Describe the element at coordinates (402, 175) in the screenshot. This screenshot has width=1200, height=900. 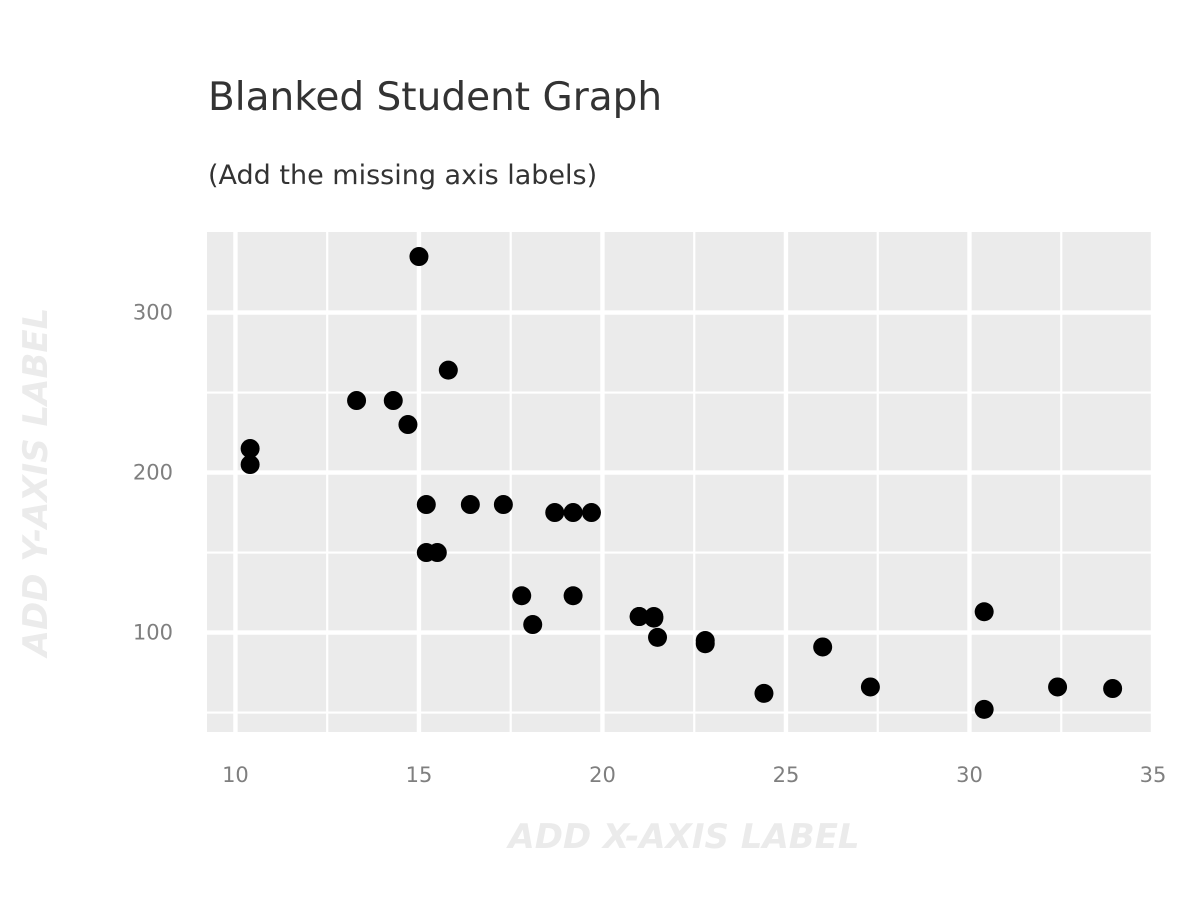
I see `chart-subtitle: (Add the missing axis labels)` at that location.